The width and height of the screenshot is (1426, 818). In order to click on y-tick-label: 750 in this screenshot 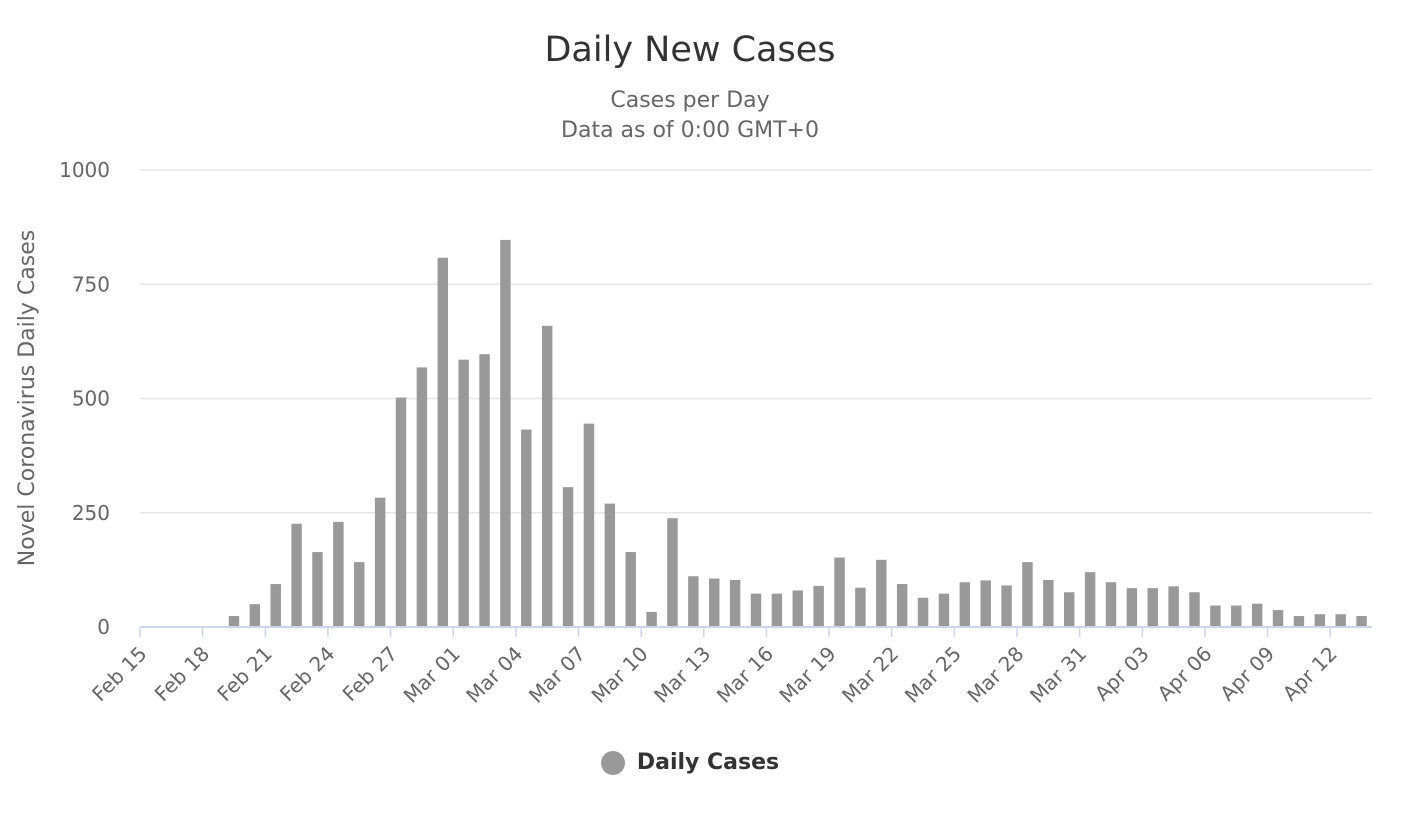, I will do `click(91, 284)`.